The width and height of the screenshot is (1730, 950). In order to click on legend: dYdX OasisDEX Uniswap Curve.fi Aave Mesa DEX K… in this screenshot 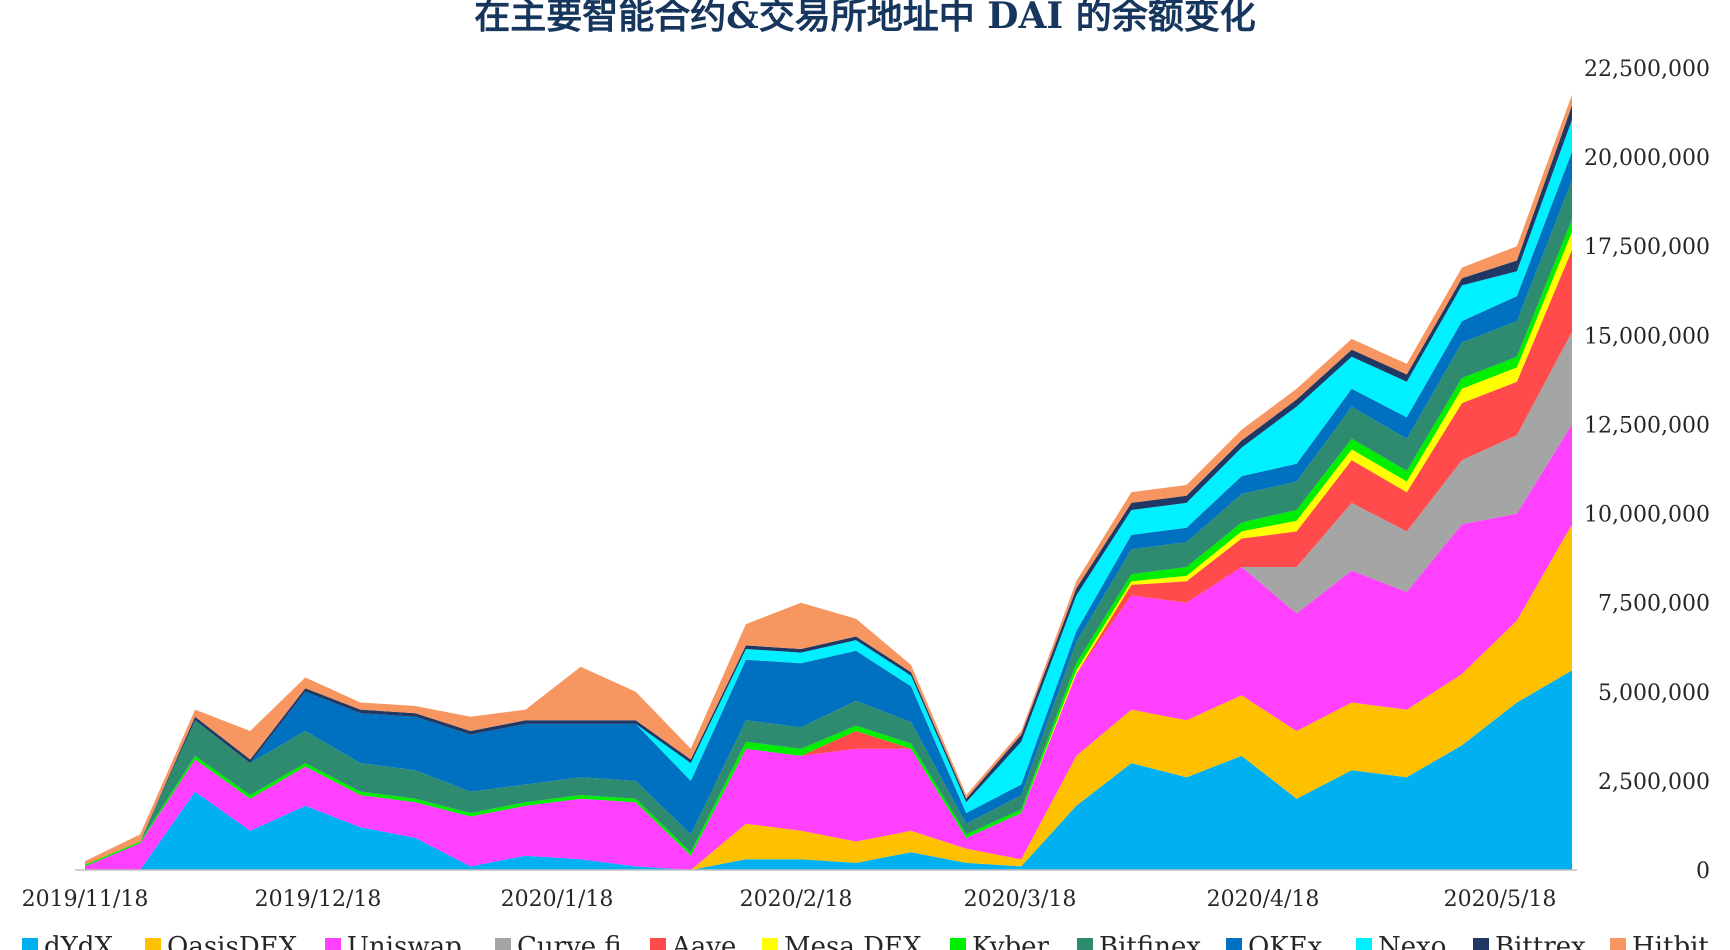, I will do `click(865, 941)`.